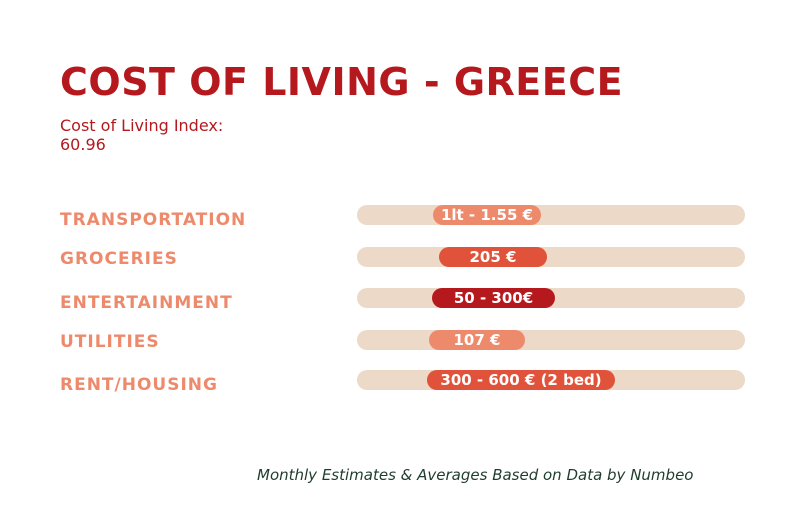 This screenshot has width=800, height=524. What do you see at coordinates (153, 220) in the screenshot?
I see `row-label-transportation: TRANSPORTATION` at bounding box center [153, 220].